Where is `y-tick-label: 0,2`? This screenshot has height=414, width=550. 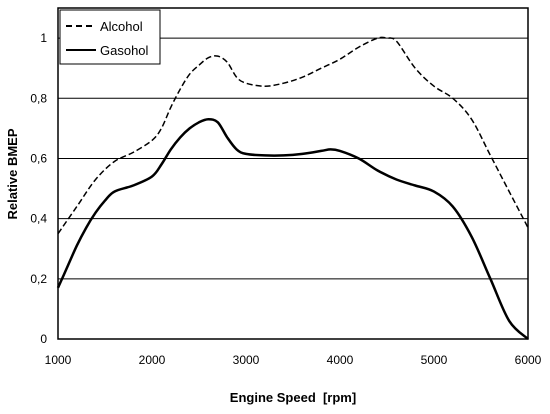 y-tick-label: 0,2 is located at coordinates (38, 279).